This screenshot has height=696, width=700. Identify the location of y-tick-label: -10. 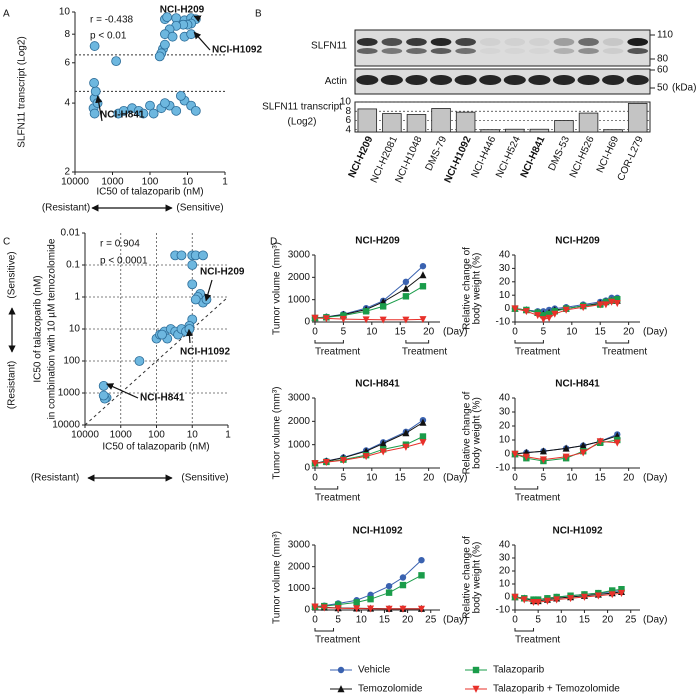
(503, 468).